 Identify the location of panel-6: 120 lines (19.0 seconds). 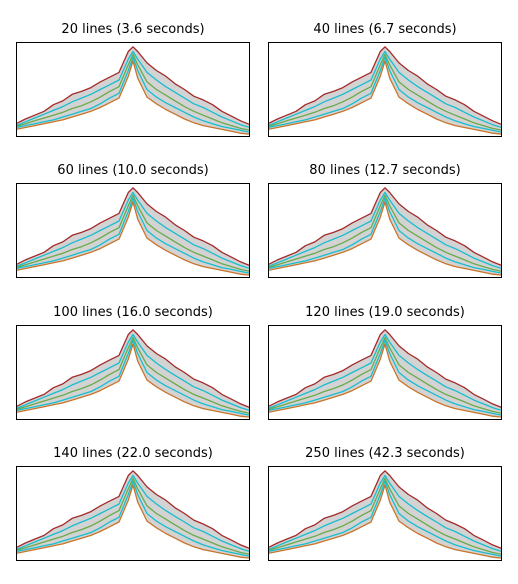
(385, 362).